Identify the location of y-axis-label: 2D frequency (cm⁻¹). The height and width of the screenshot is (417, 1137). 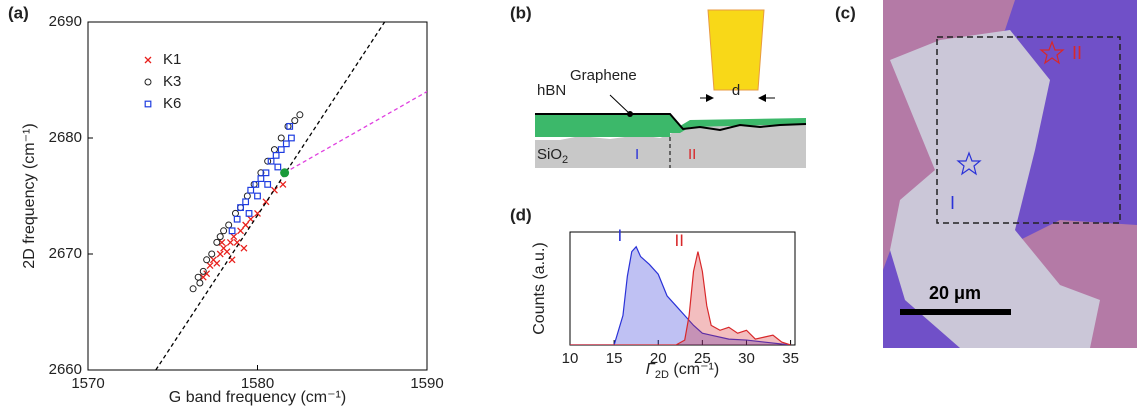
(29, 195).